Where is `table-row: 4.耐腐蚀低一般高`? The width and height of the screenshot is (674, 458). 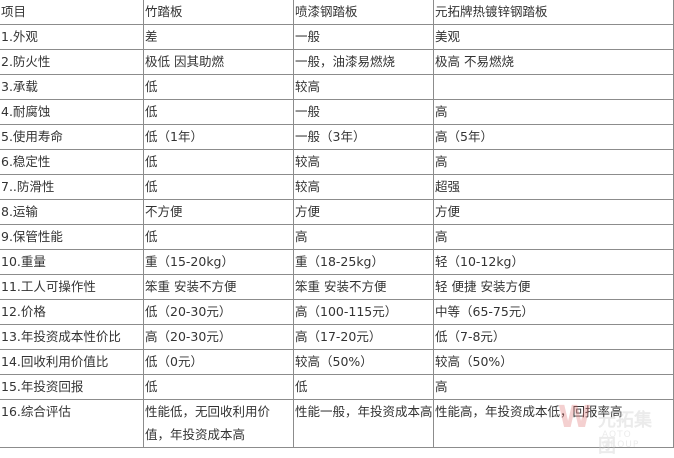 table-row: 4.耐腐蚀低一般高 is located at coordinates (337, 112).